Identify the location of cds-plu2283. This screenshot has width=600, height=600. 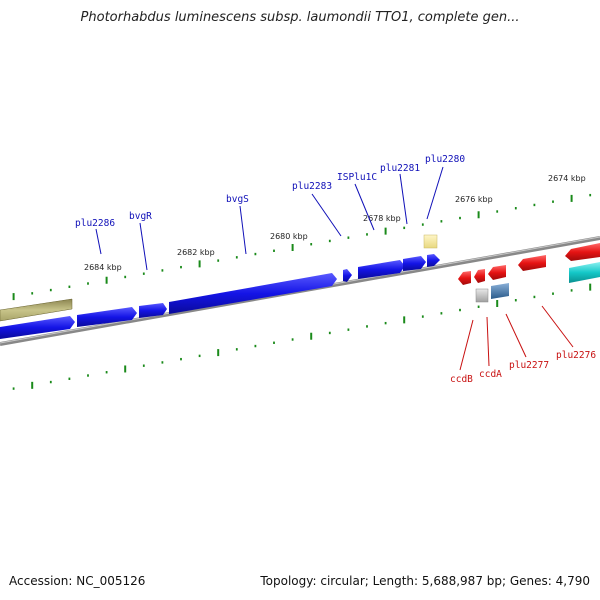
(347, 275).